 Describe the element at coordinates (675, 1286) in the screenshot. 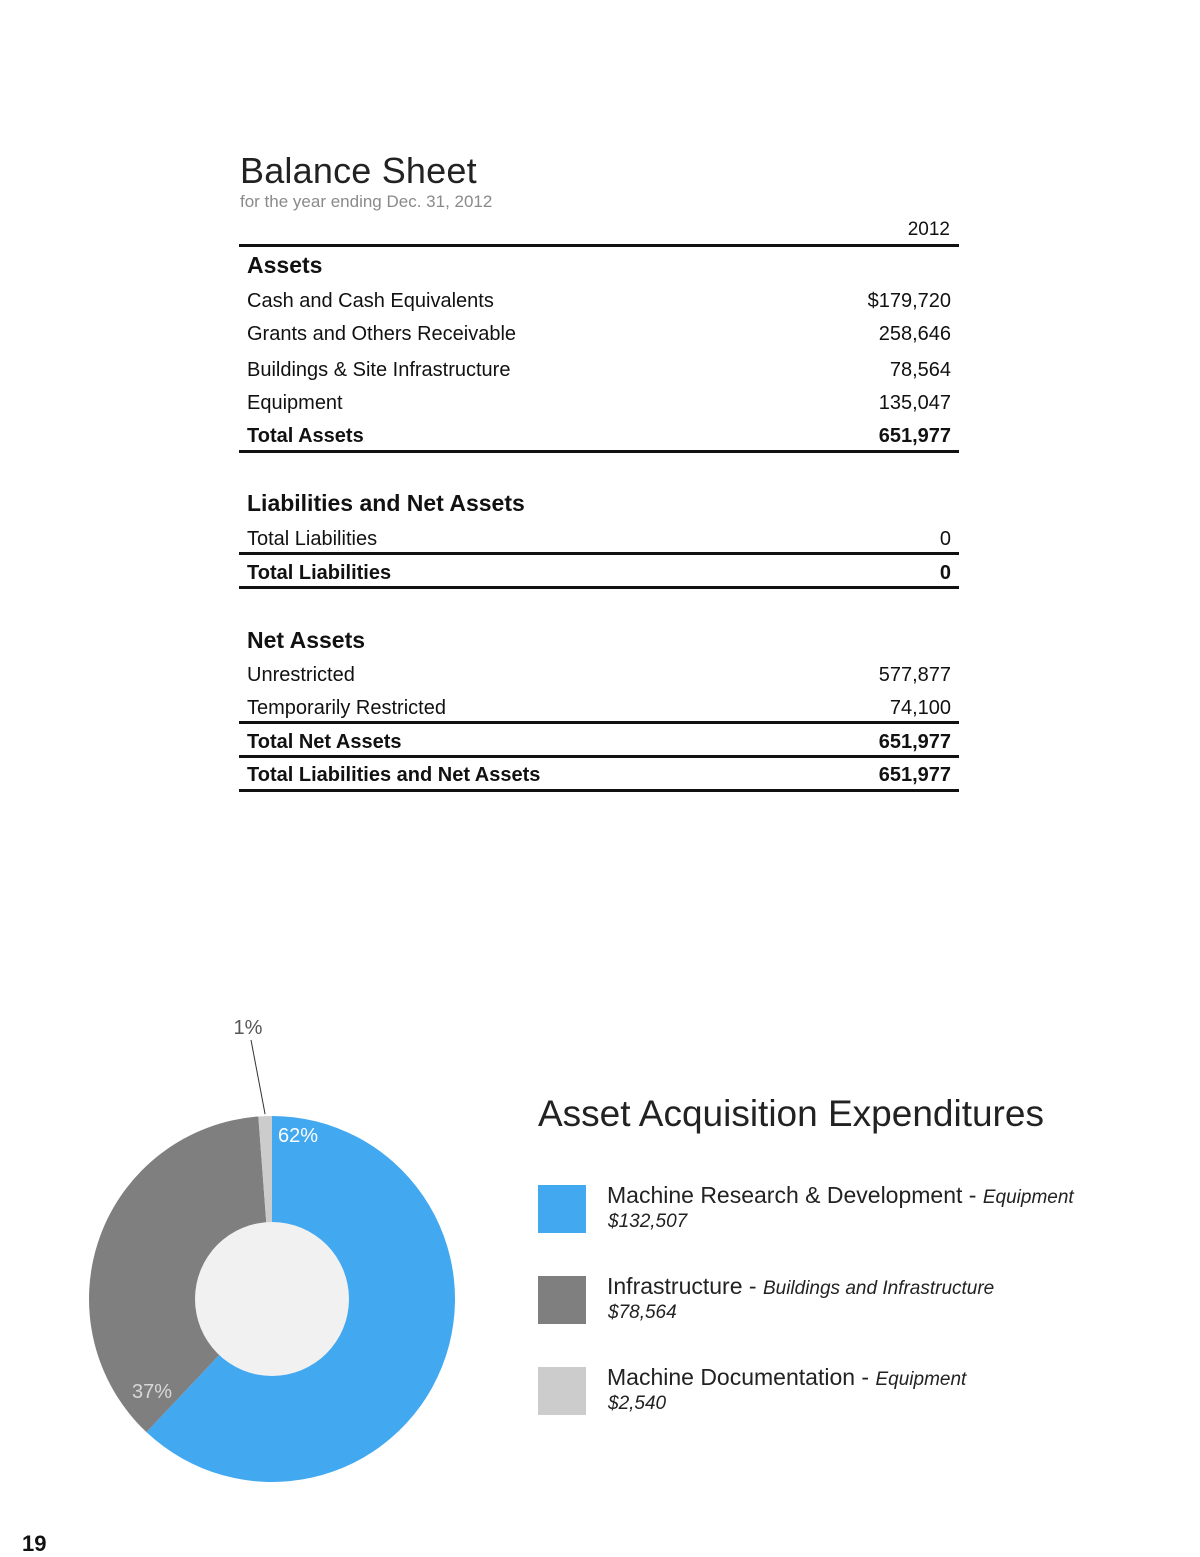

I see `legend-name: Infrastructure` at that location.